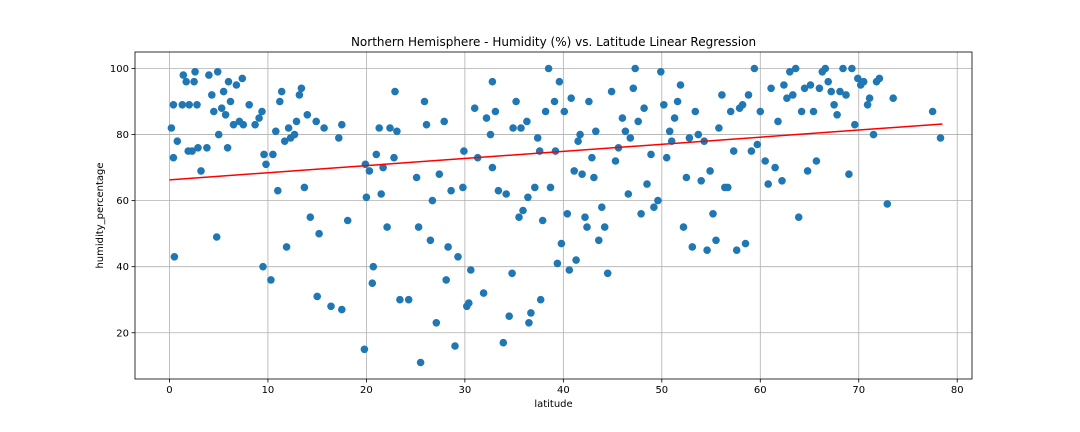  What do you see at coordinates (122, 201) in the screenshot?
I see `y-tick-label: 60` at bounding box center [122, 201].